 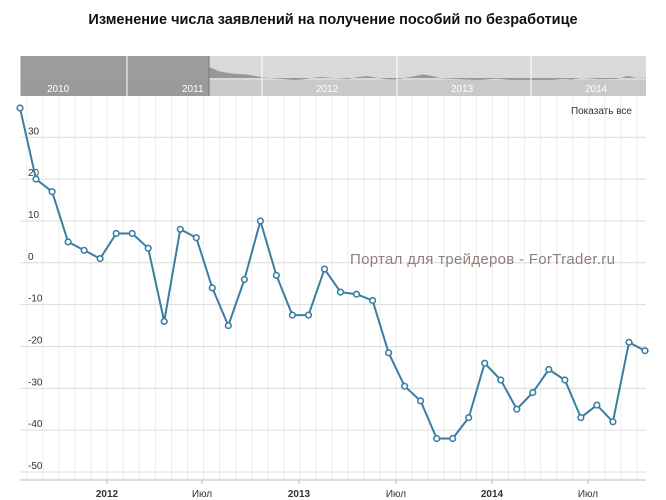 What do you see at coordinates (327, 89) in the screenshot?
I see `navigator-year-label: 2012` at bounding box center [327, 89].